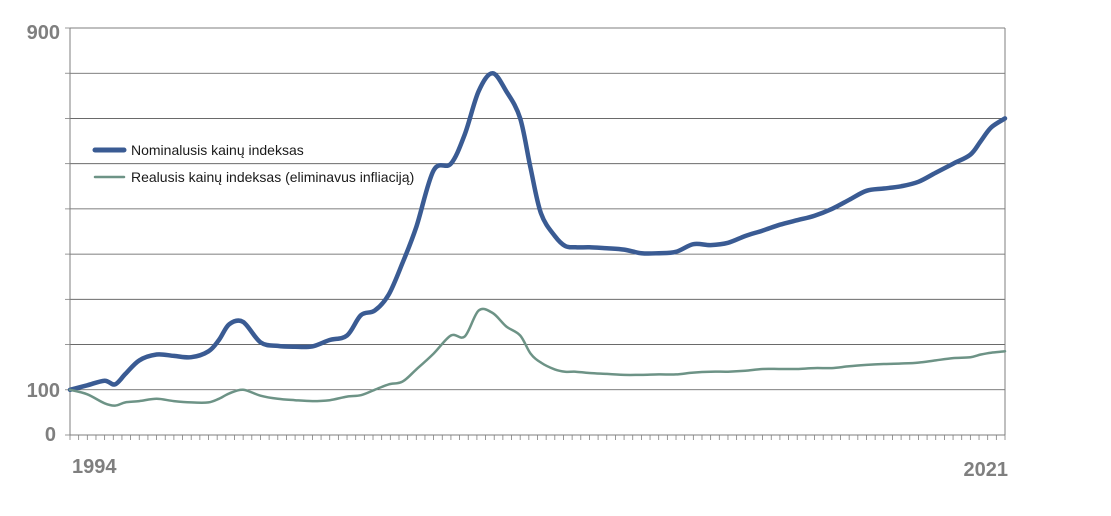 Image resolution: width=1111 pixels, height=516 pixels. Describe the element at coordinates (986, 470) in the screenshot. I see `x-tick-label-end: 2021` at that location.